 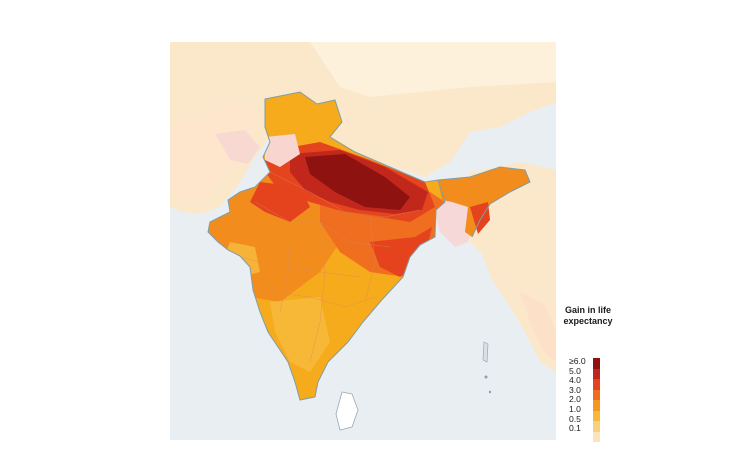 What do you see at coordinates (455, 222) in the screenshot?
I see `neighbor-land-bangladesh` at bounding box center [455, 222].